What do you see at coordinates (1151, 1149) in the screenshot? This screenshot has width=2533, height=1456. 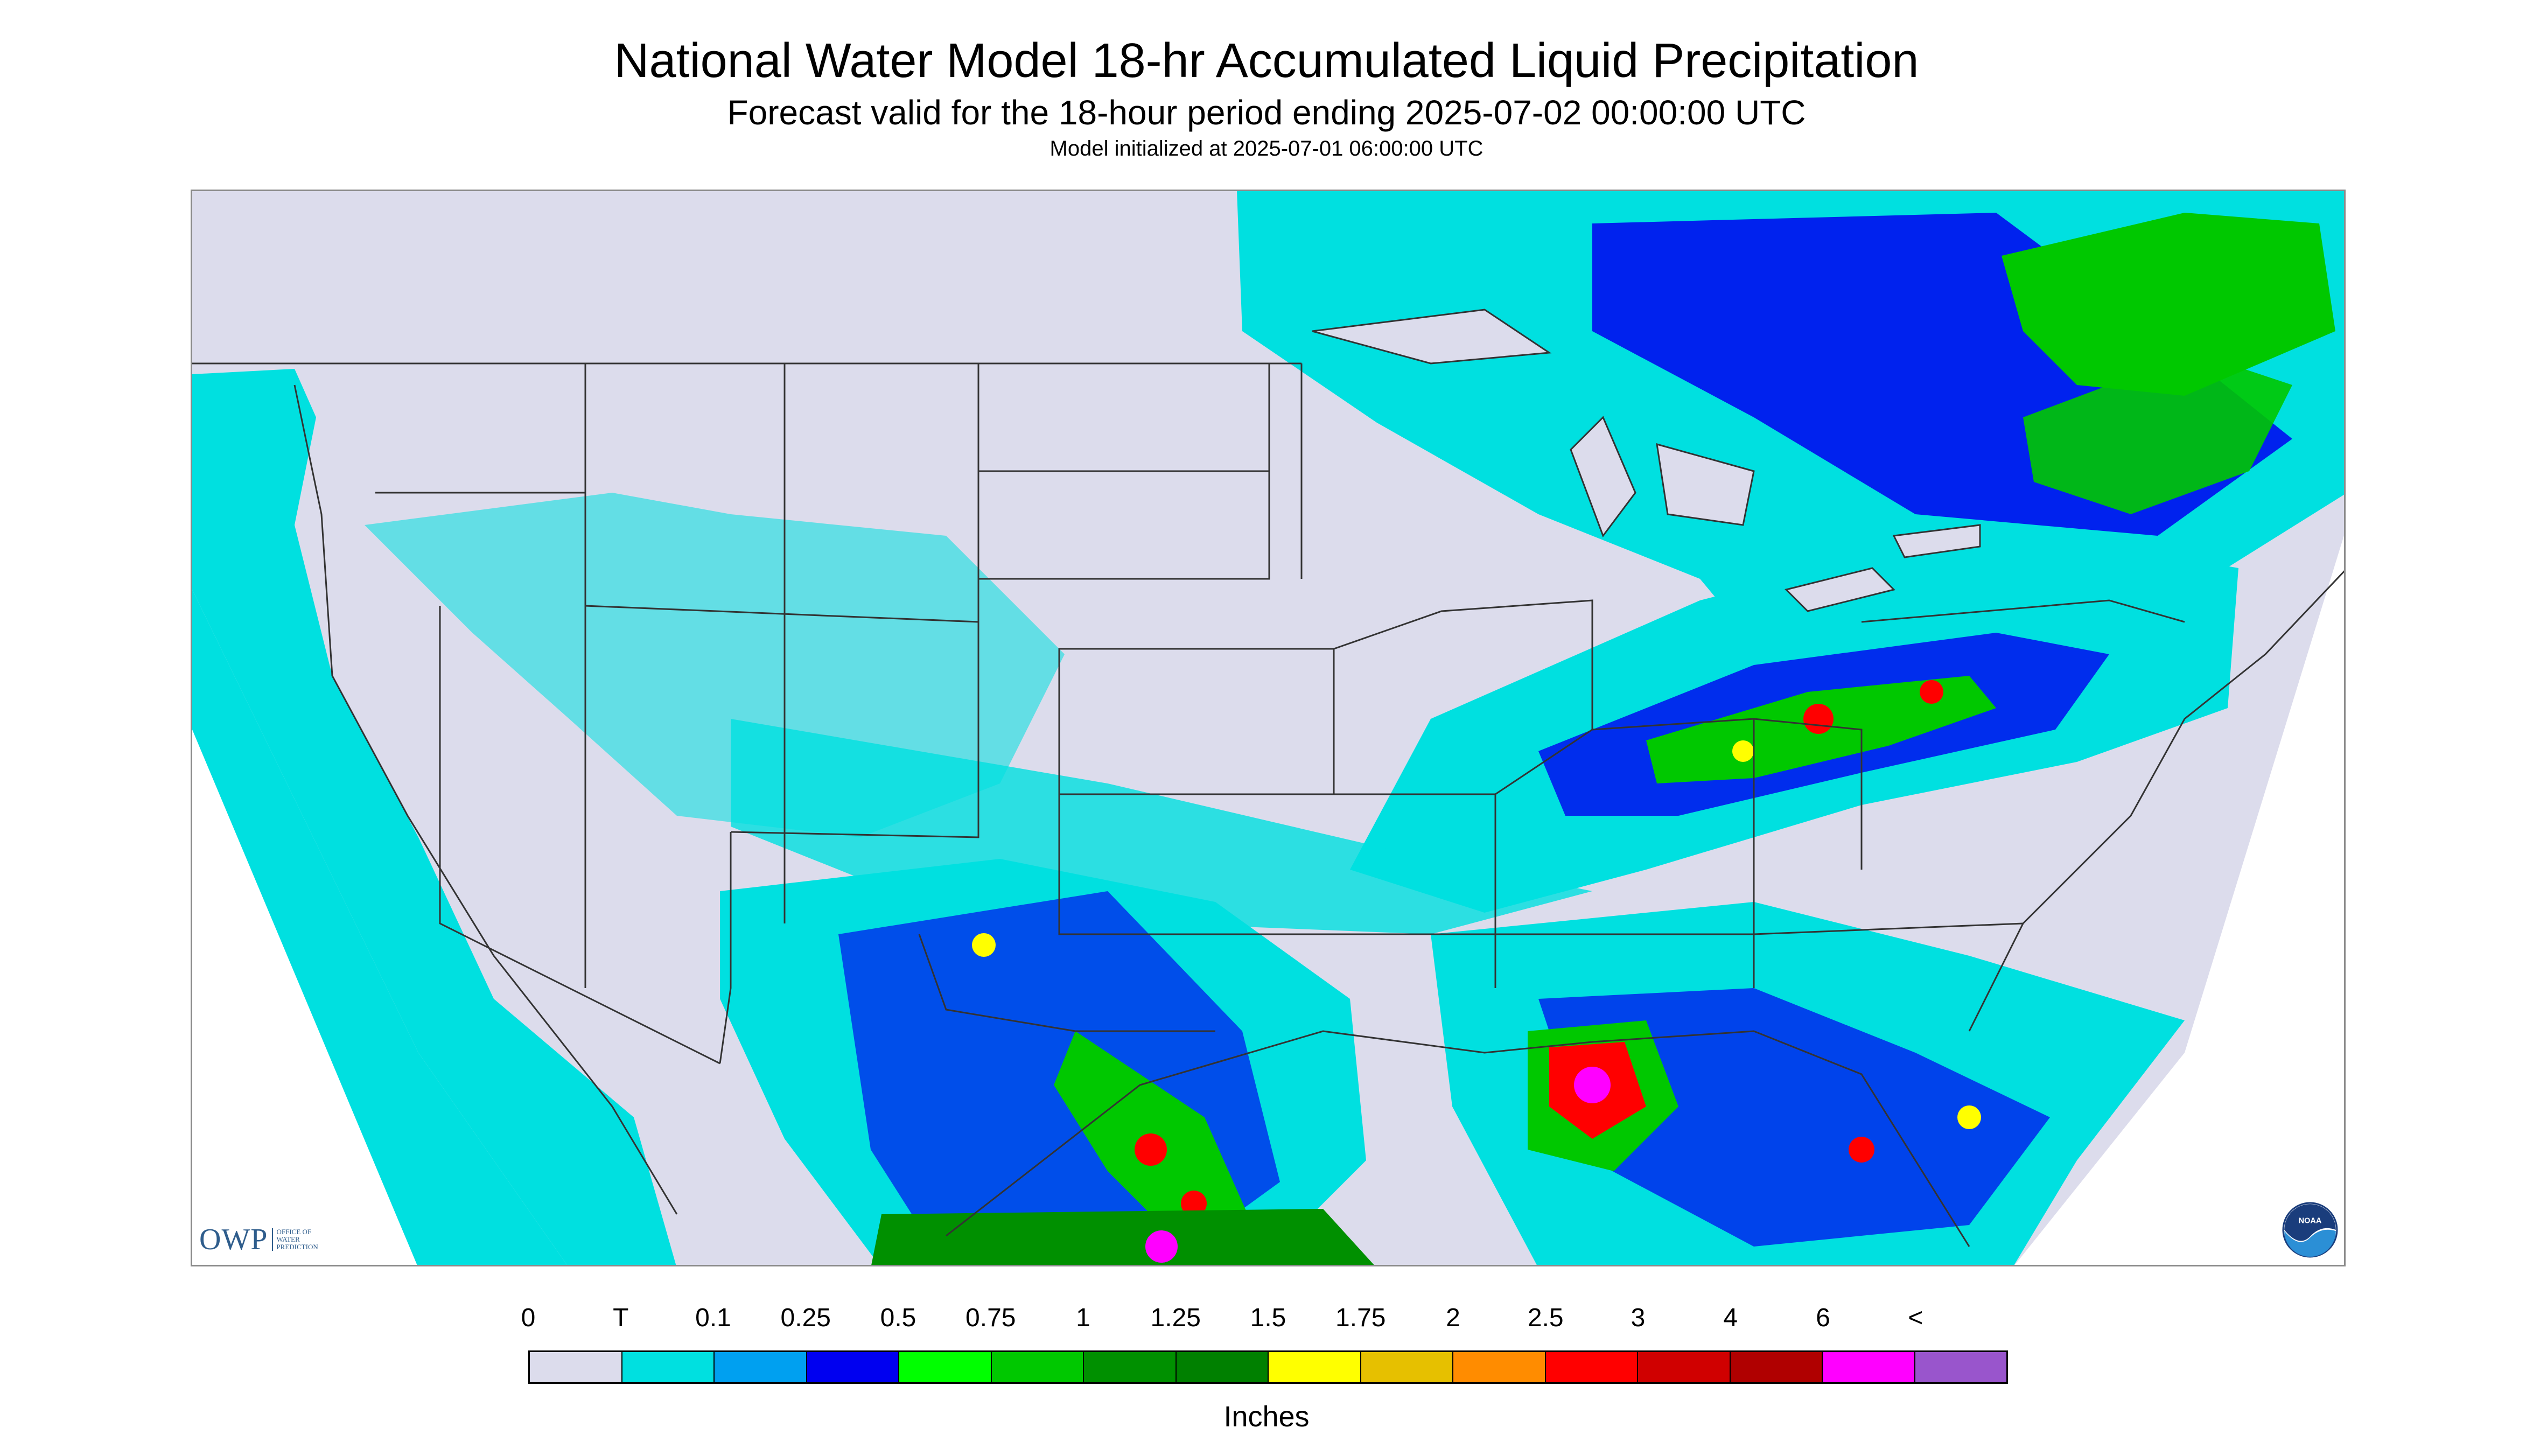 I see `texas-red-cell` at bounding box center [1151, 1149].